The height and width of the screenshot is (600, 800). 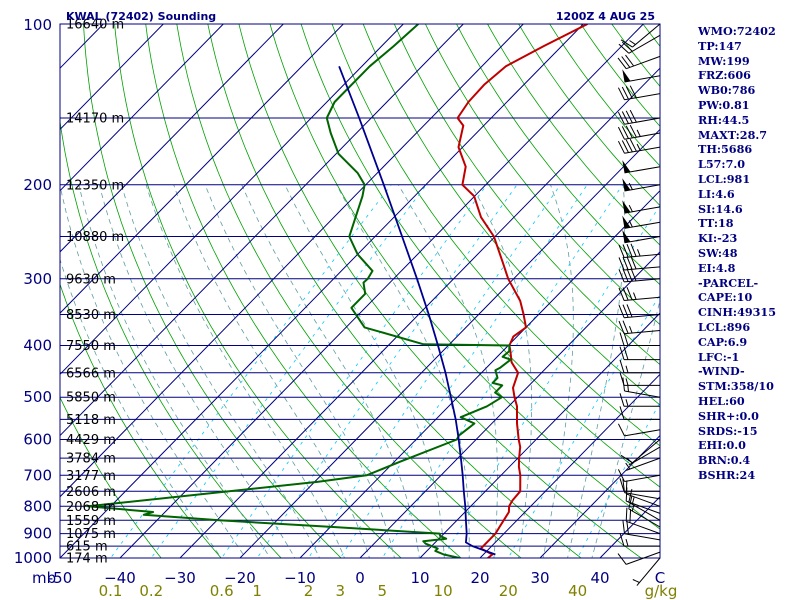 What do you see at coordinates (419, 578) in the screenshot?
I see `temperature-tick-label: 10` at bounding box center [419, 578].